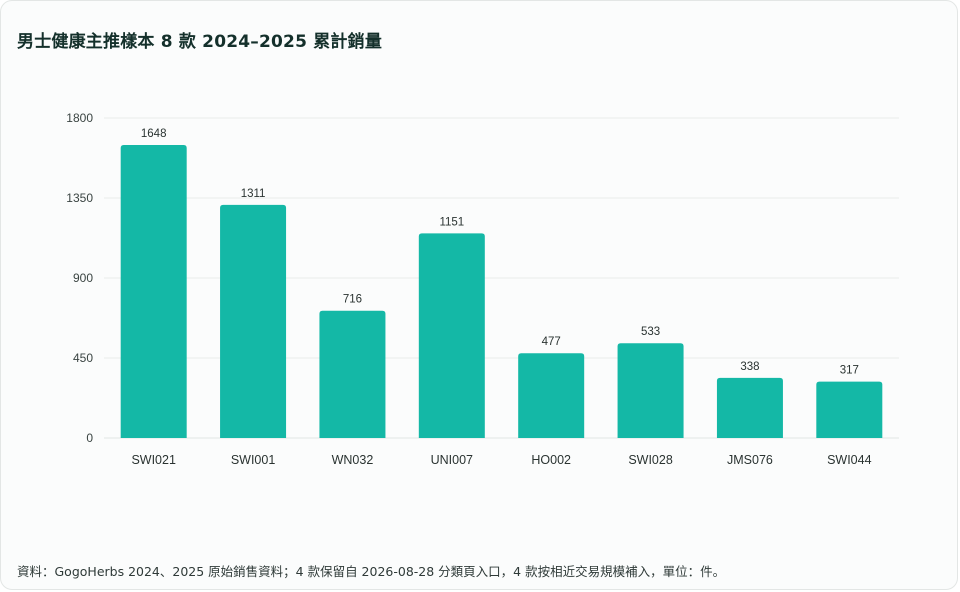 The width and height of the screenshot is (960, 592). I want to click on x-tick-label: SWI001, so click(253, 460).